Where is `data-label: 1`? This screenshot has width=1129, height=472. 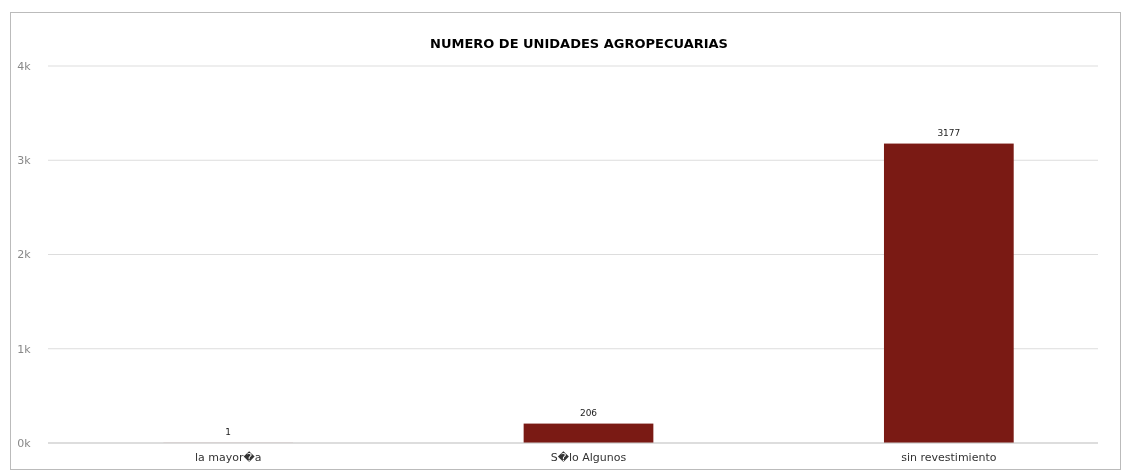 data-label: 1 is located at coordinates (228, 431).